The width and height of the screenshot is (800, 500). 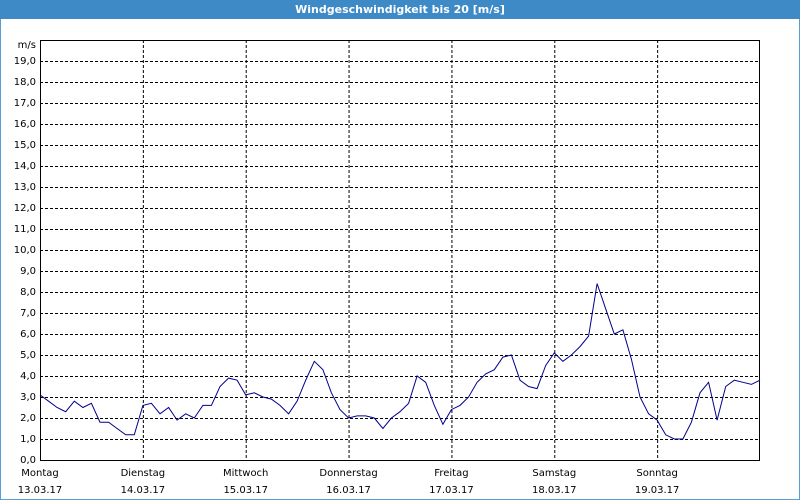 What do you see at coordinates (28, 334) in the screenshot?
I see `y-tick-label: 6,0` at bounding box center [28, 334].